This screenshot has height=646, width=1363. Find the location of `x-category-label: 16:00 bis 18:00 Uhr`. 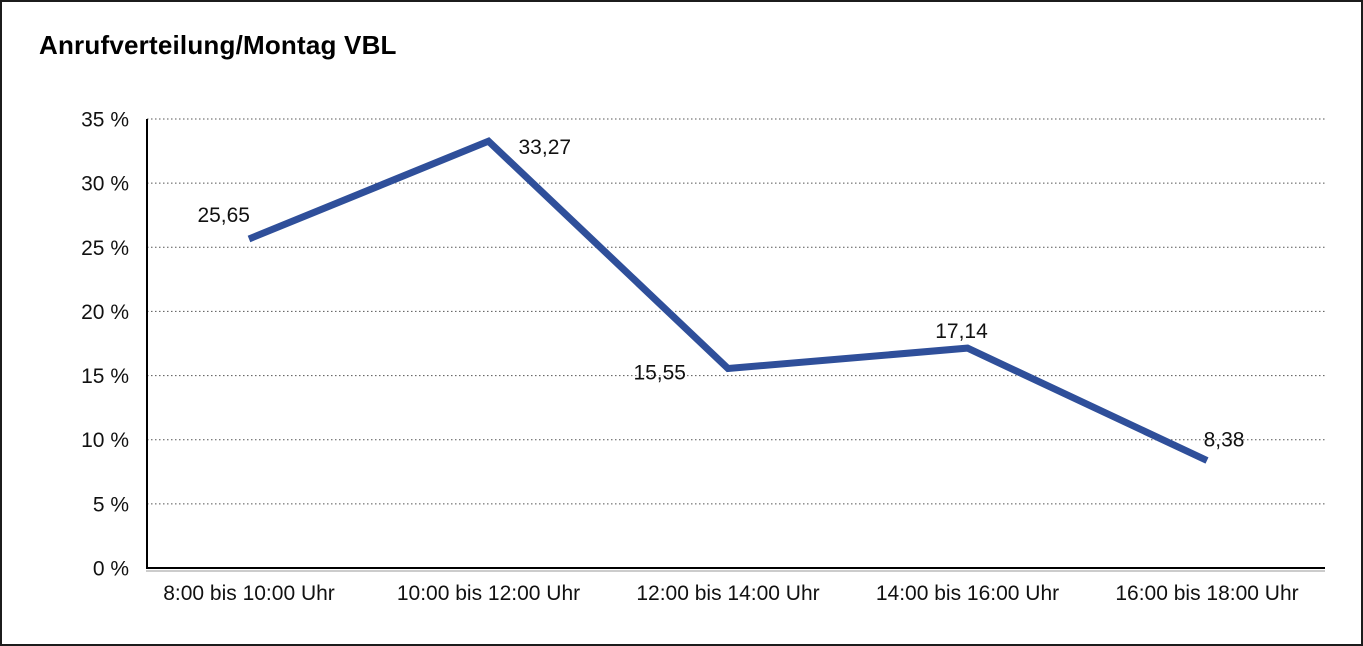

x-category-label: 16:00 bis 18:00 Uhr is located at coordinates (1206, 593).